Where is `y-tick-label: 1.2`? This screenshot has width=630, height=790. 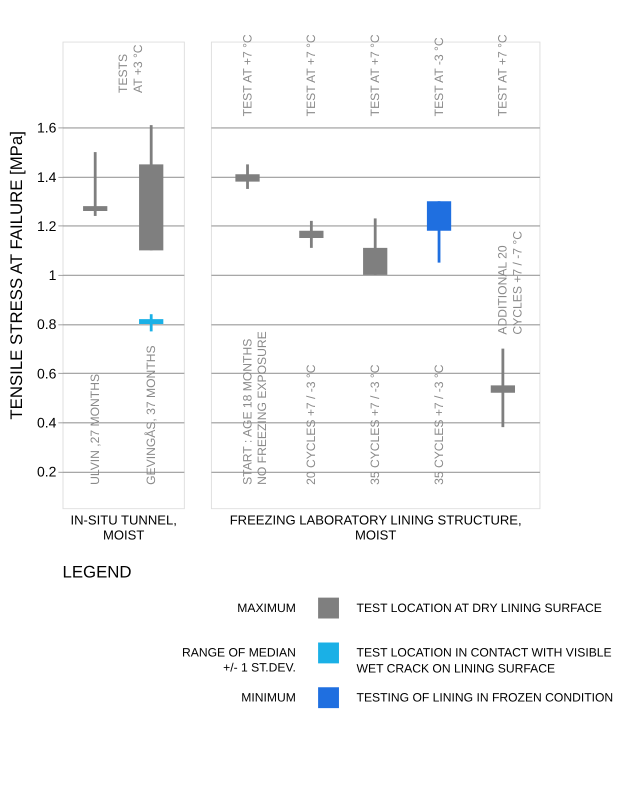 y-tick-label: 1.2 is located at coordinates (47, 226).